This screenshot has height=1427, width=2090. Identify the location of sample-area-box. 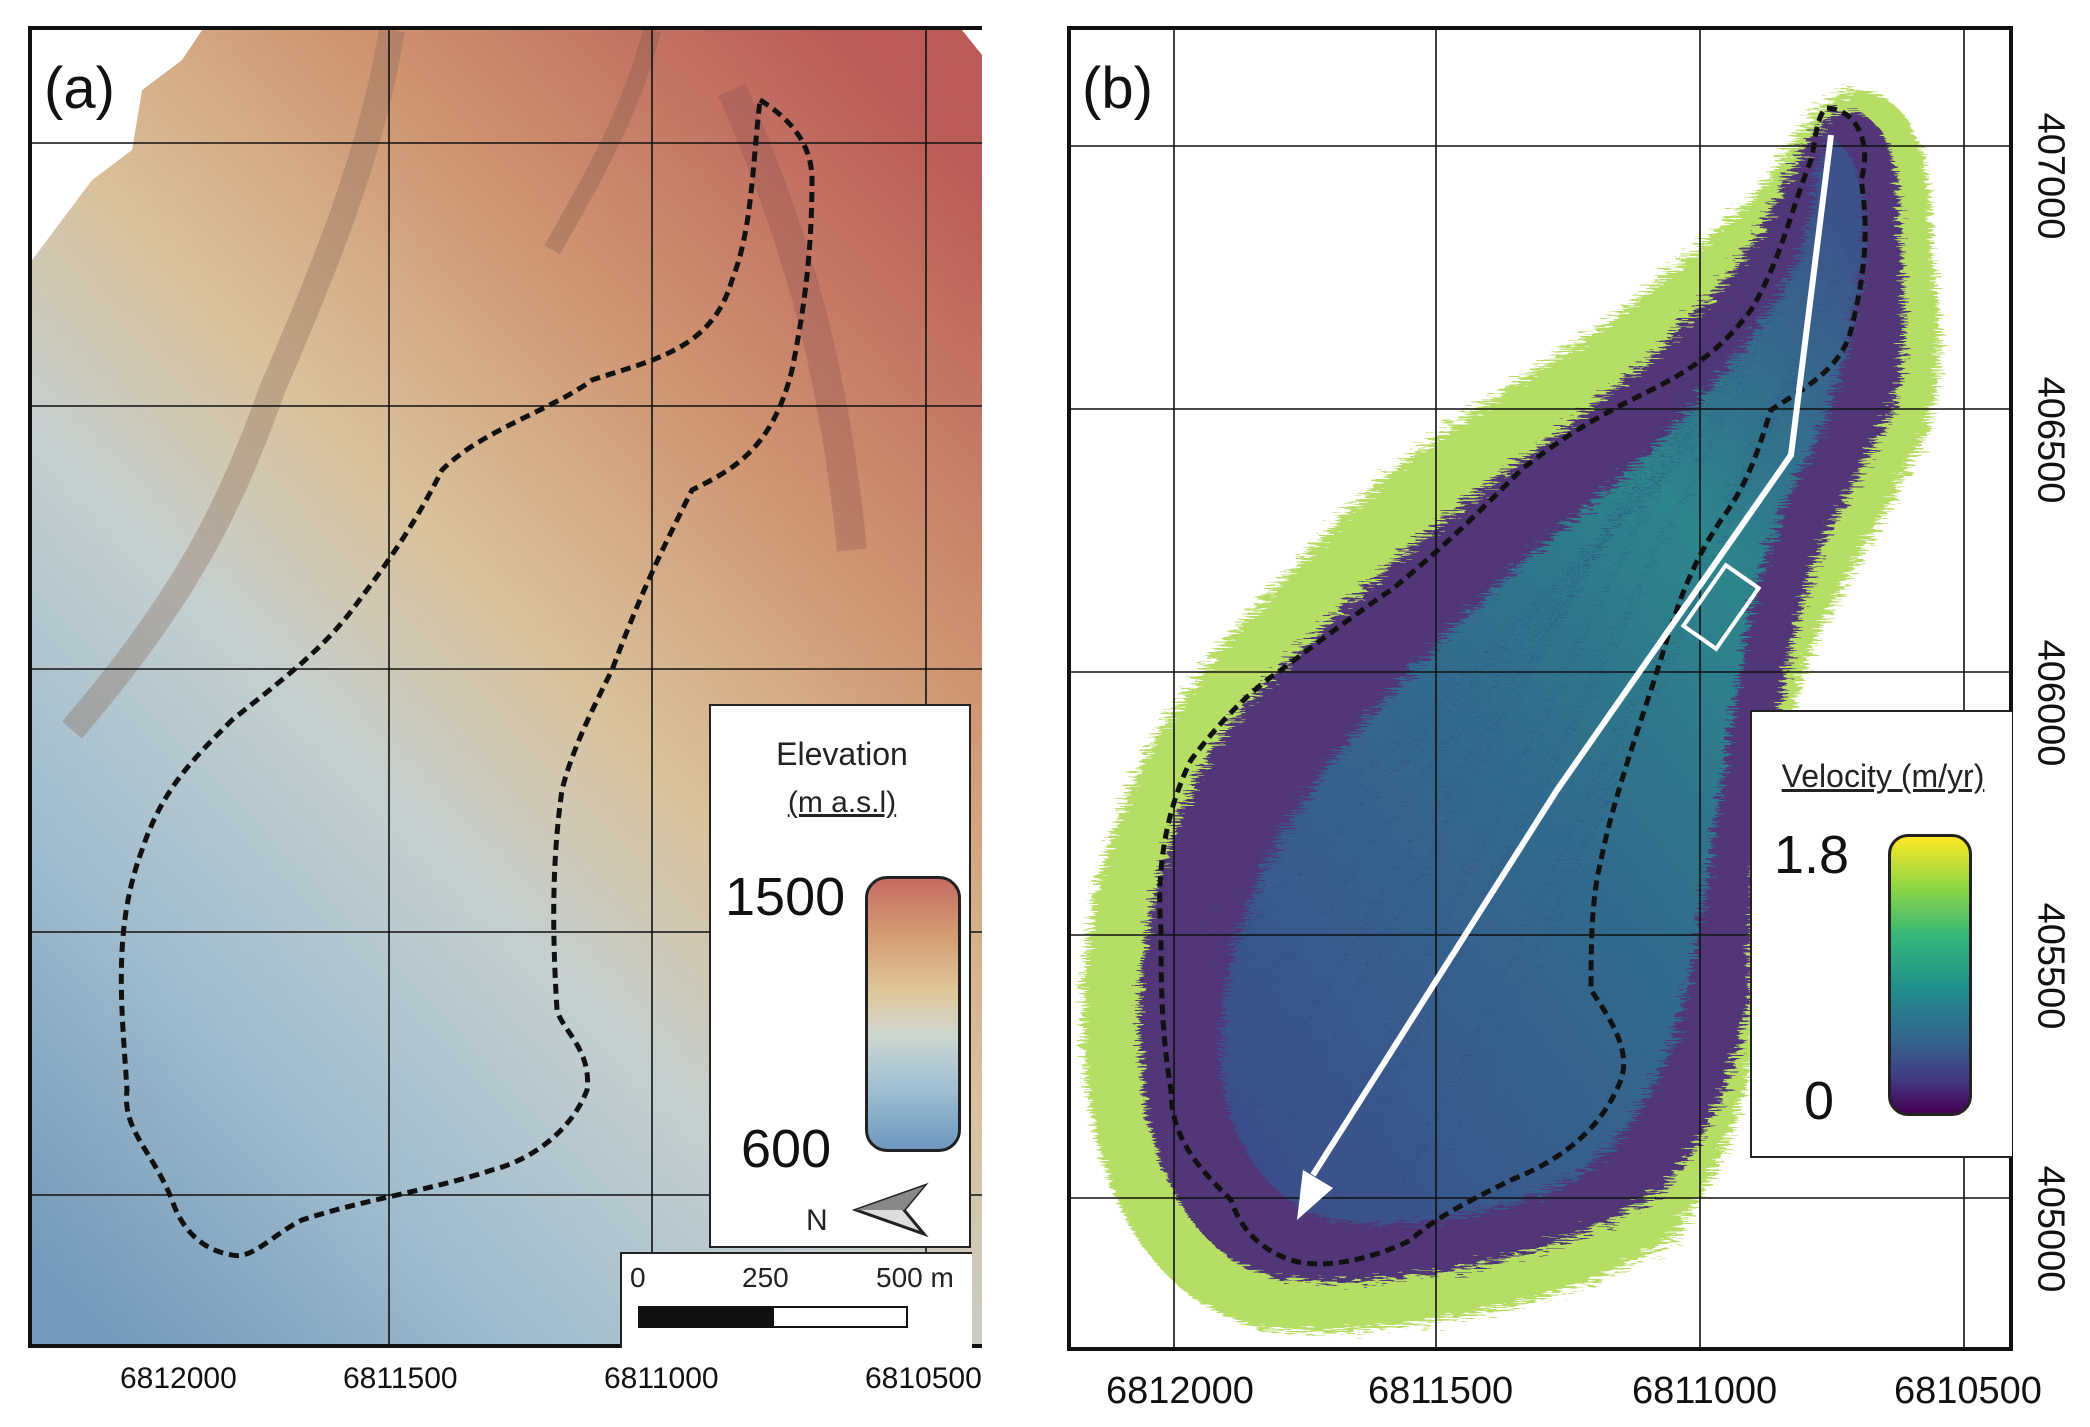
(1721, 607).